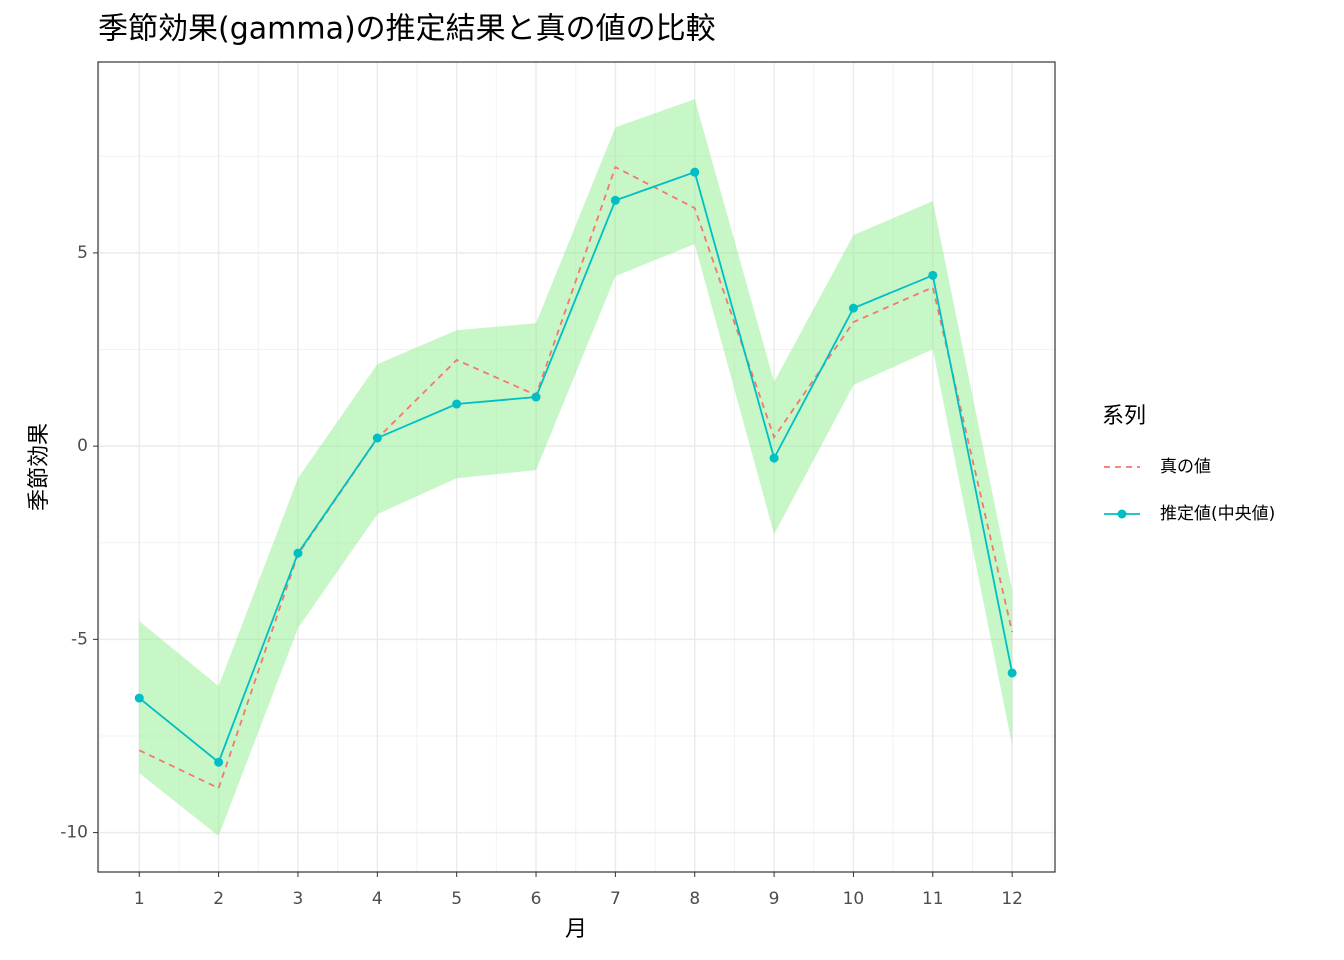  Describe the element at coordinates (1122, 514) in the screenshot. I see `legend-marker` at that location.